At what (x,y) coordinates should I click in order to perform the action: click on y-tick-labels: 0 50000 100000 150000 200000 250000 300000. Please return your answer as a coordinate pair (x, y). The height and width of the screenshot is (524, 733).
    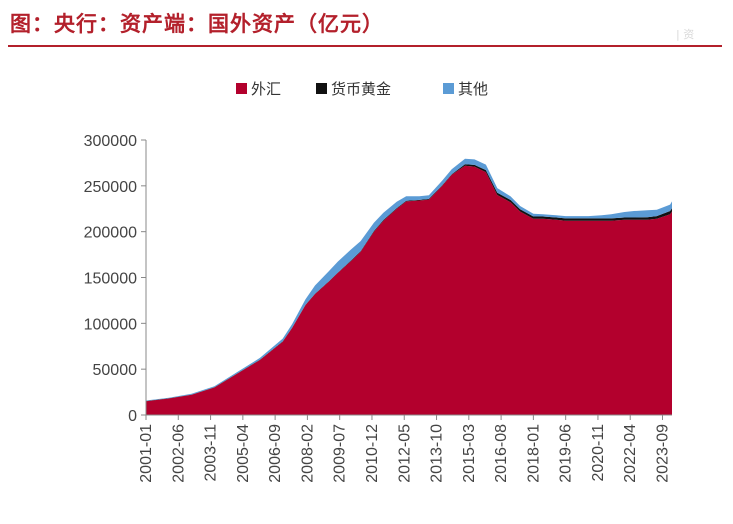
    Looking at the image, I should click on (110, 279).